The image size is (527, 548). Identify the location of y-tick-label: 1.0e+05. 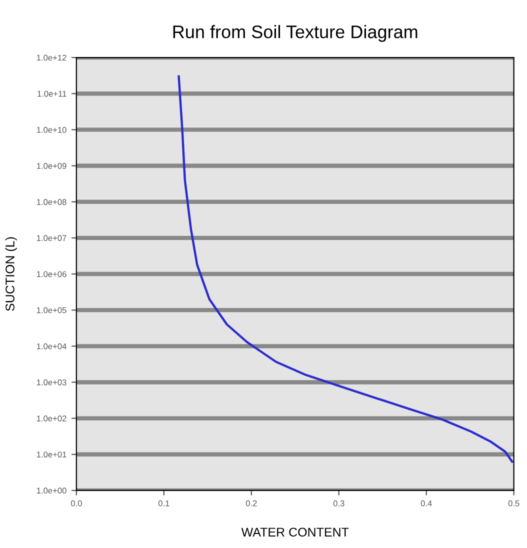
(51, 310).